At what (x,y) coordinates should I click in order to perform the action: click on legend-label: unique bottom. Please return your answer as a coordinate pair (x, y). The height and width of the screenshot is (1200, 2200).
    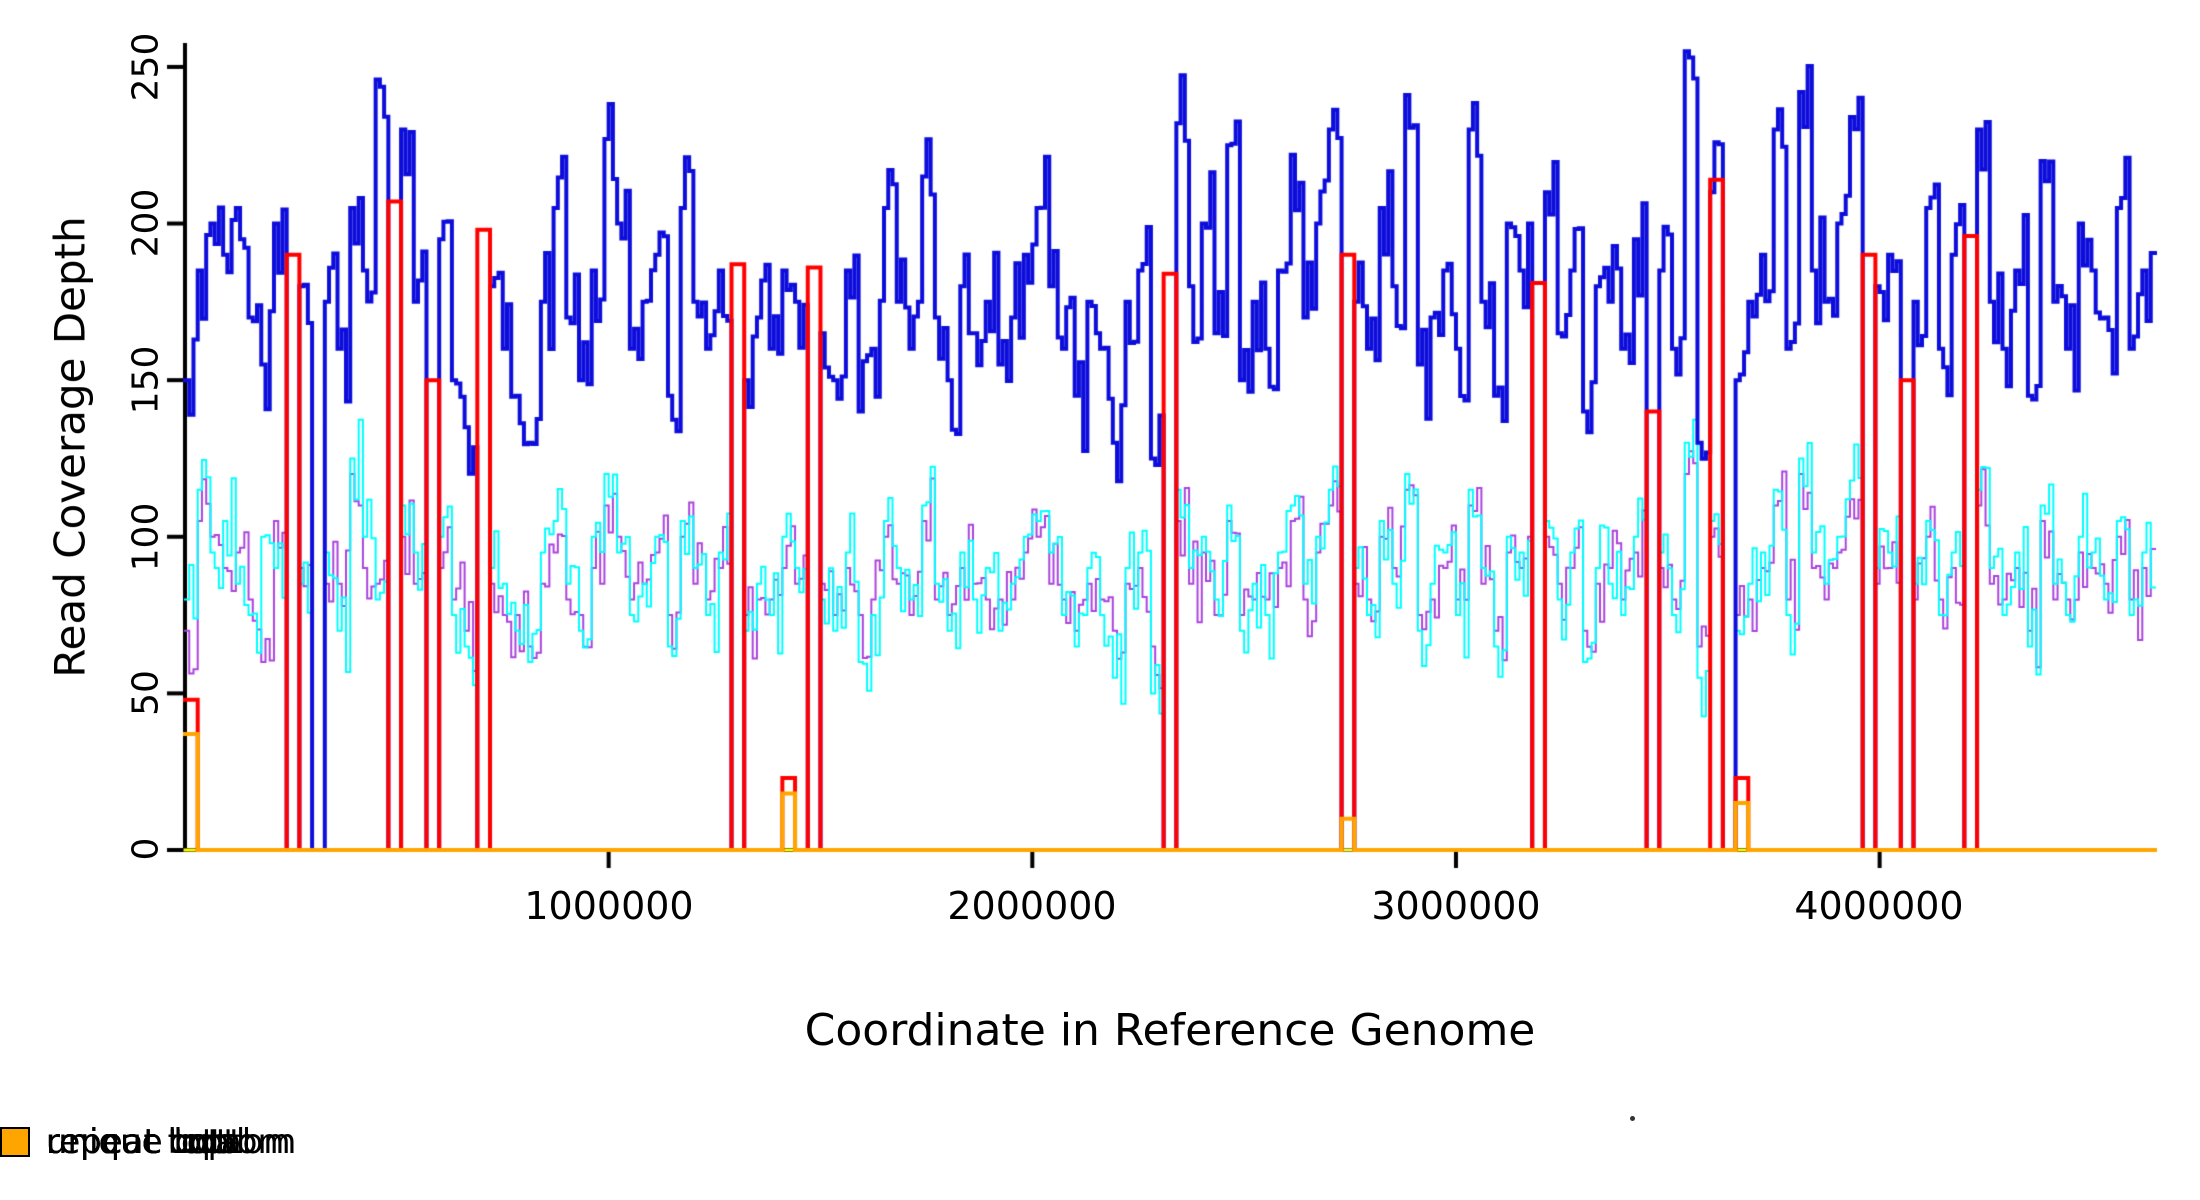
    Looking at the image, I should click on (171, 1142).